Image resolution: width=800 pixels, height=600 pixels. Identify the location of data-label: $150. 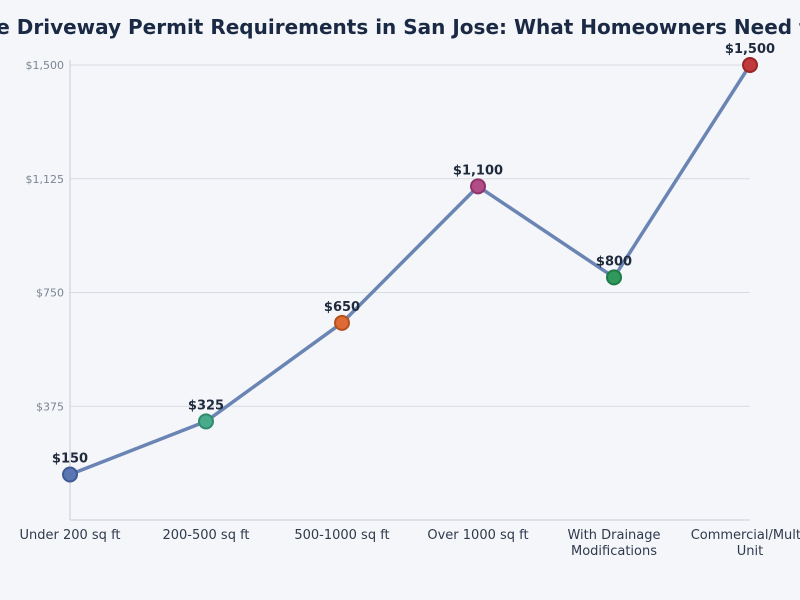
(70, 459).